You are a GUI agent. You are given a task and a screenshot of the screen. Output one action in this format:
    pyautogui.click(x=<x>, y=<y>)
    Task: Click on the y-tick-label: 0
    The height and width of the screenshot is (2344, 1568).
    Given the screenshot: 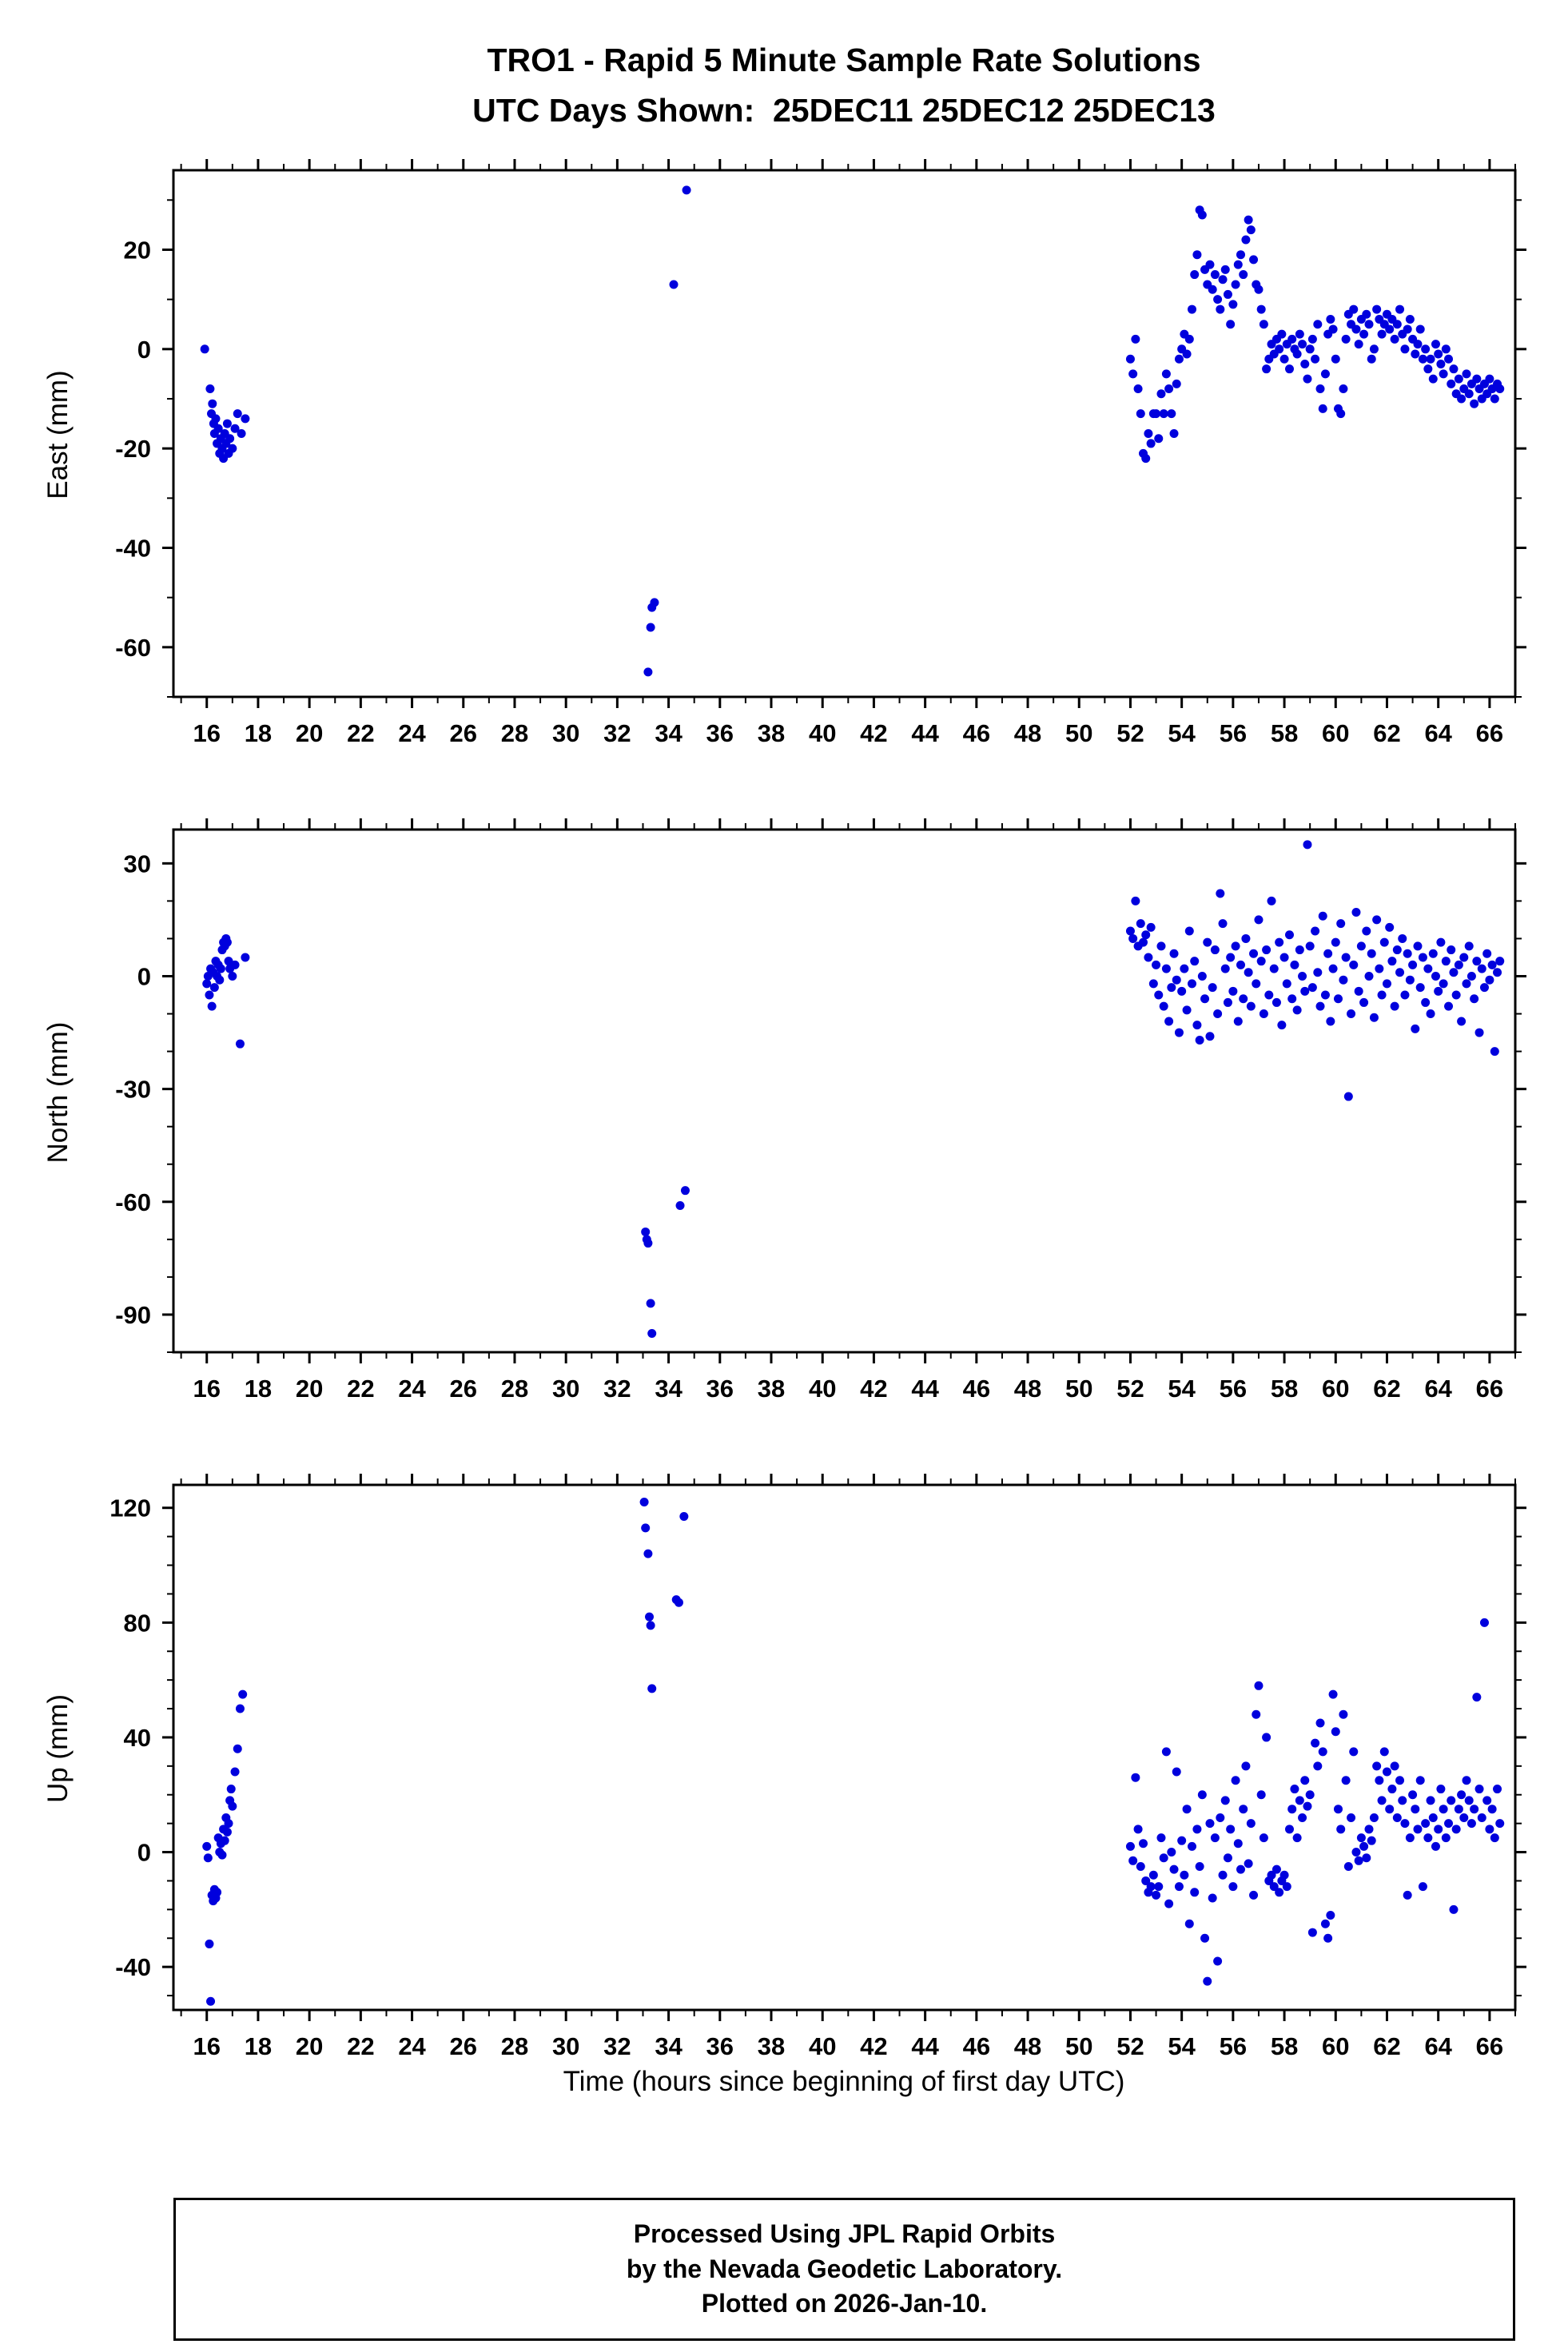 What is the action you would take?
    pyautogui.click(x=144, y=1853)
    